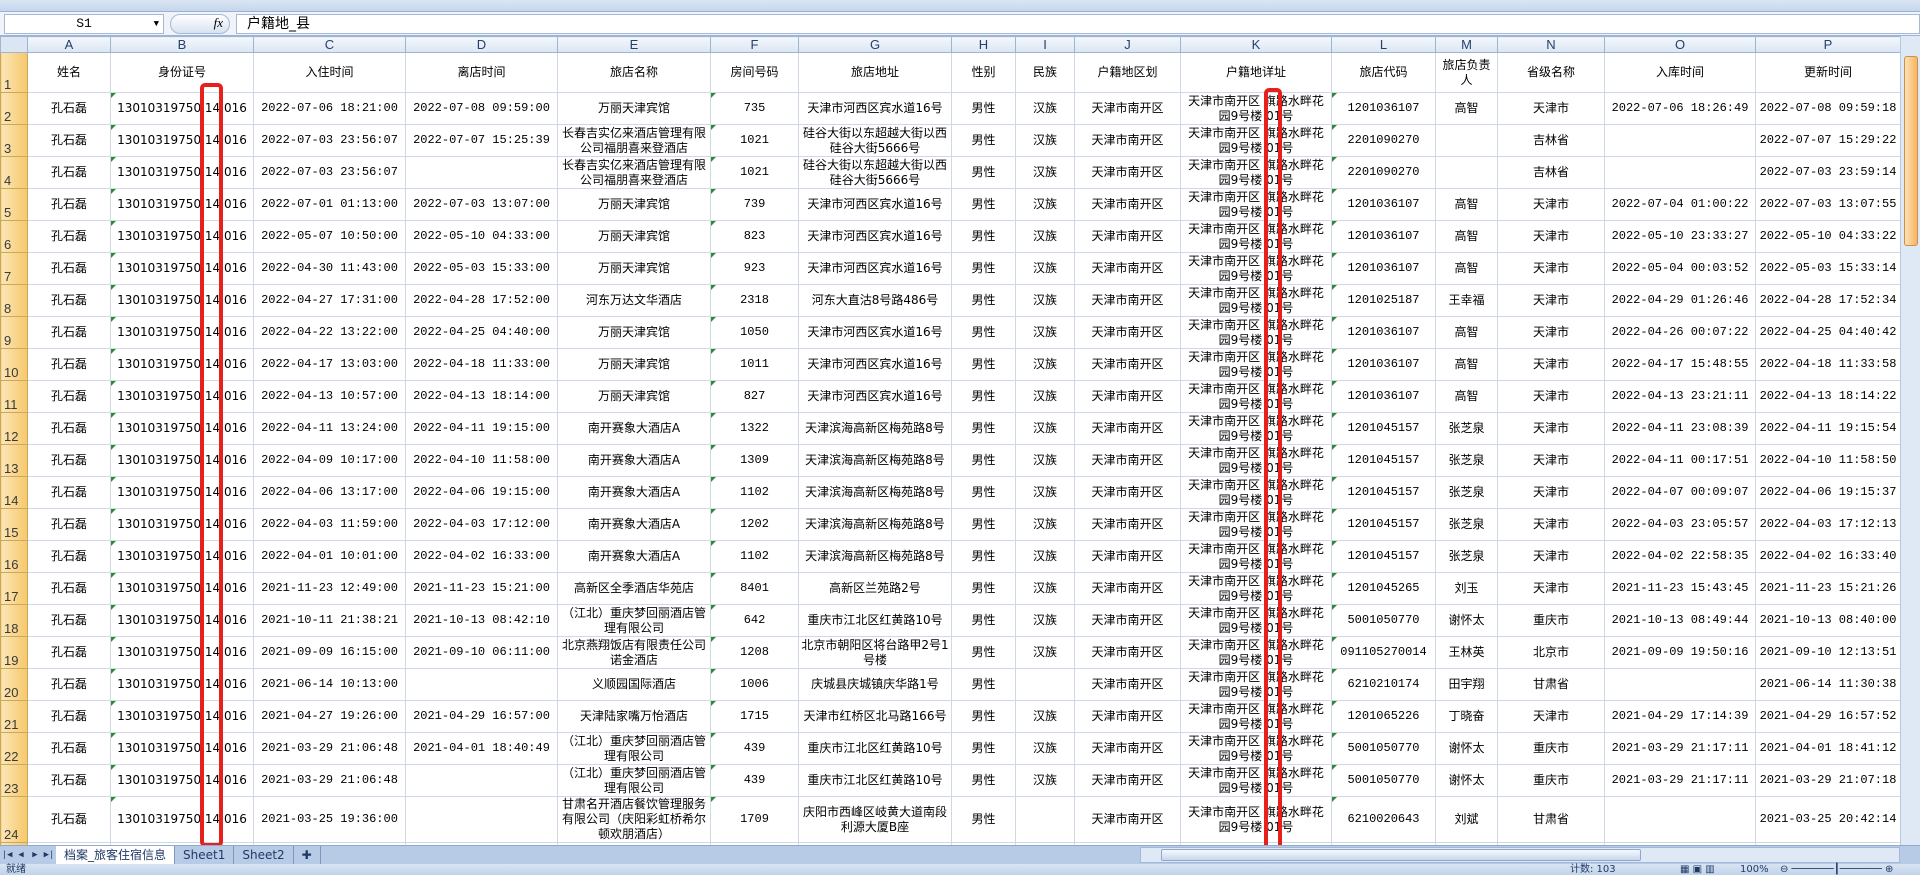  I want to click on cell-f: 923, so click(754, 268).